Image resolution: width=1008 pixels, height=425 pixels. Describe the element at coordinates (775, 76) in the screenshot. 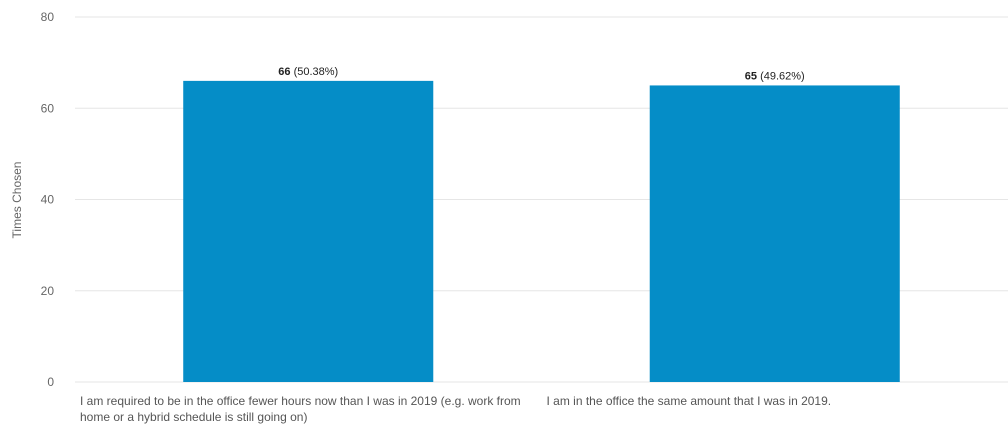

I see `data-label: 65 (49.62%)` at that location.